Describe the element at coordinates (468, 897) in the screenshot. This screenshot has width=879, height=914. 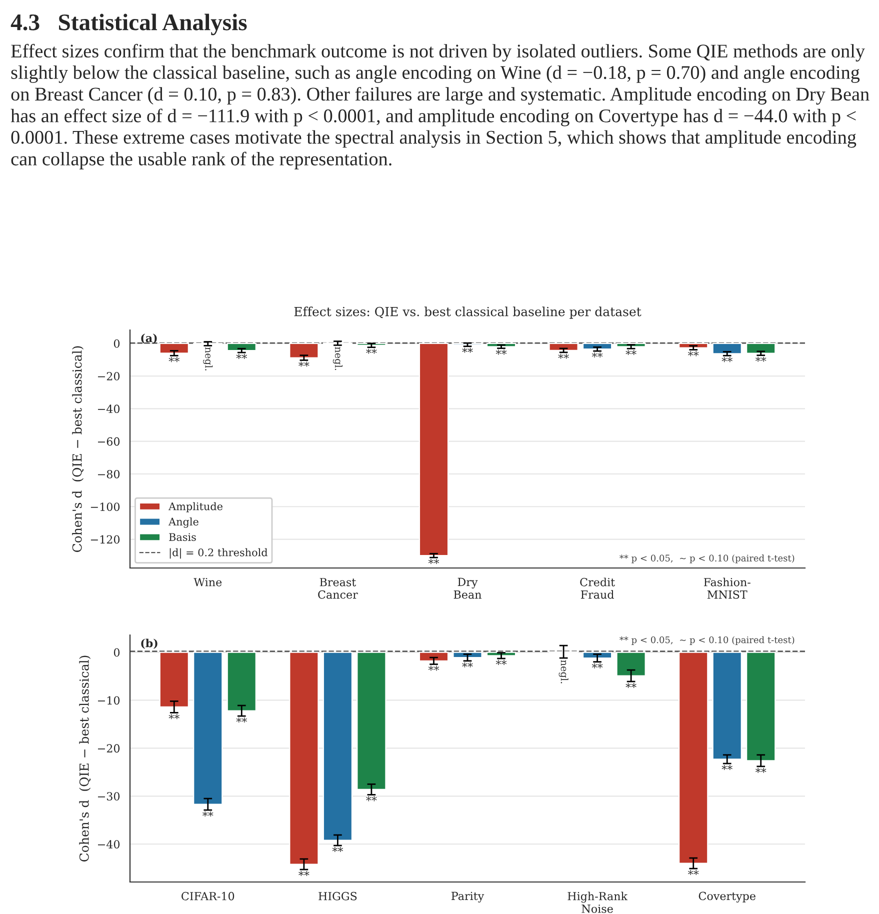
I see `x-tick-label: Parity` at that location.